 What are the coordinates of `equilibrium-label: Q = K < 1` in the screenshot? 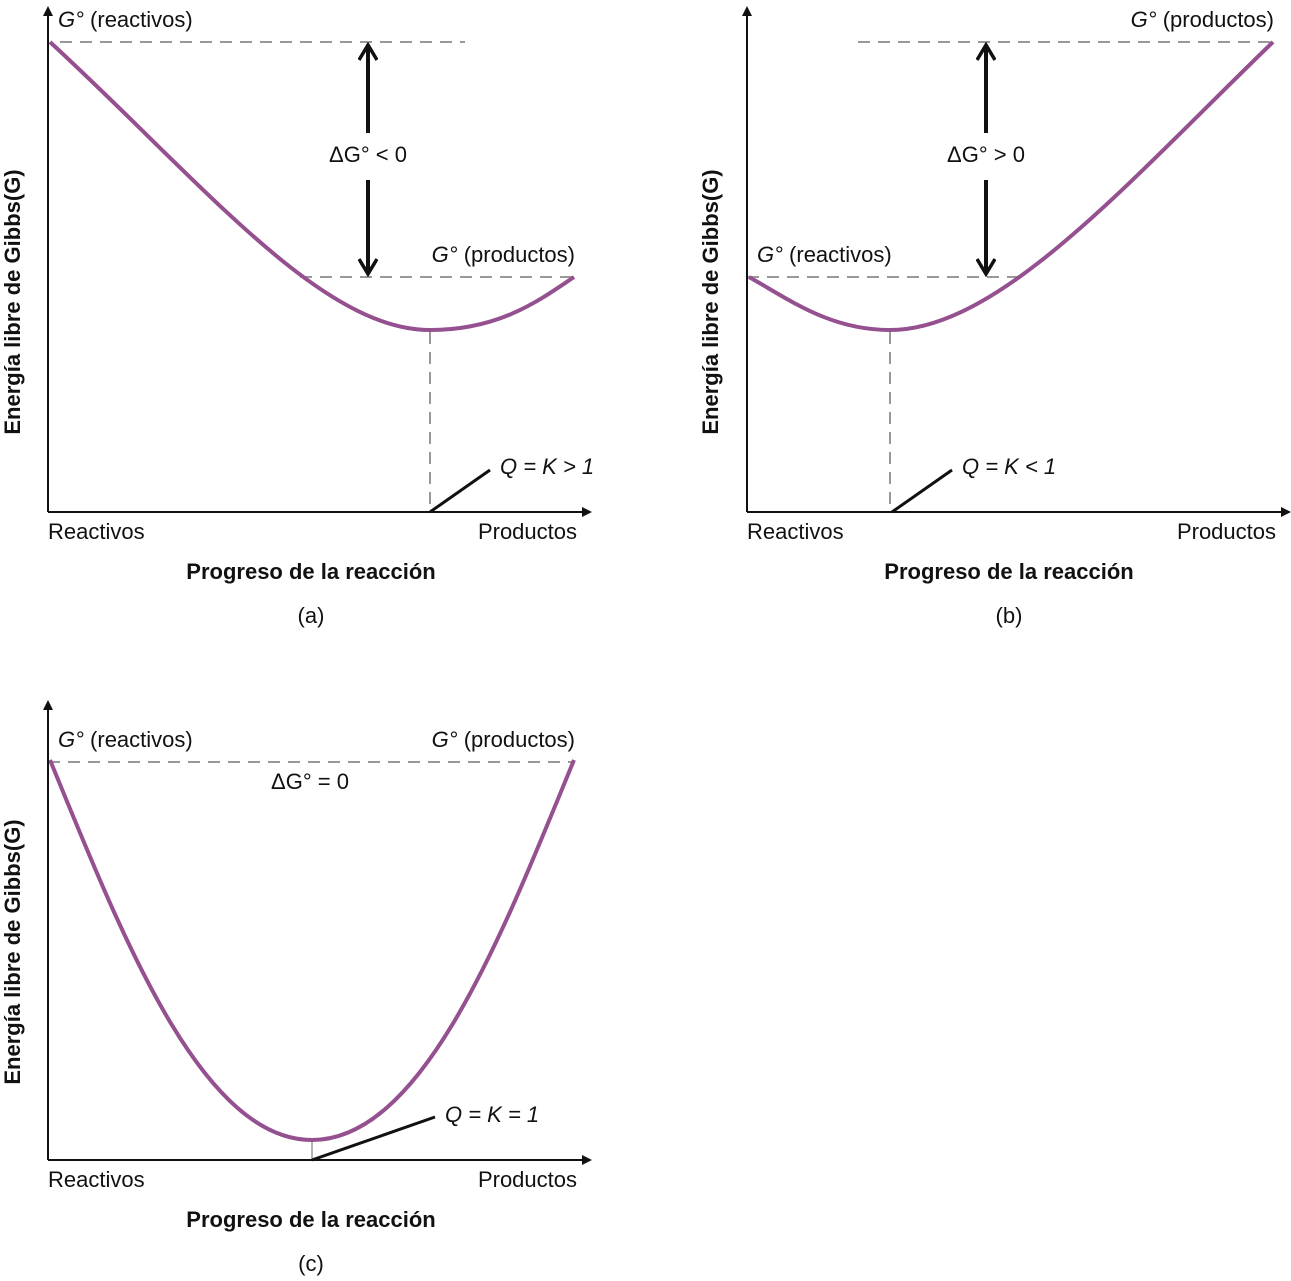 It's located at (1009, 466).